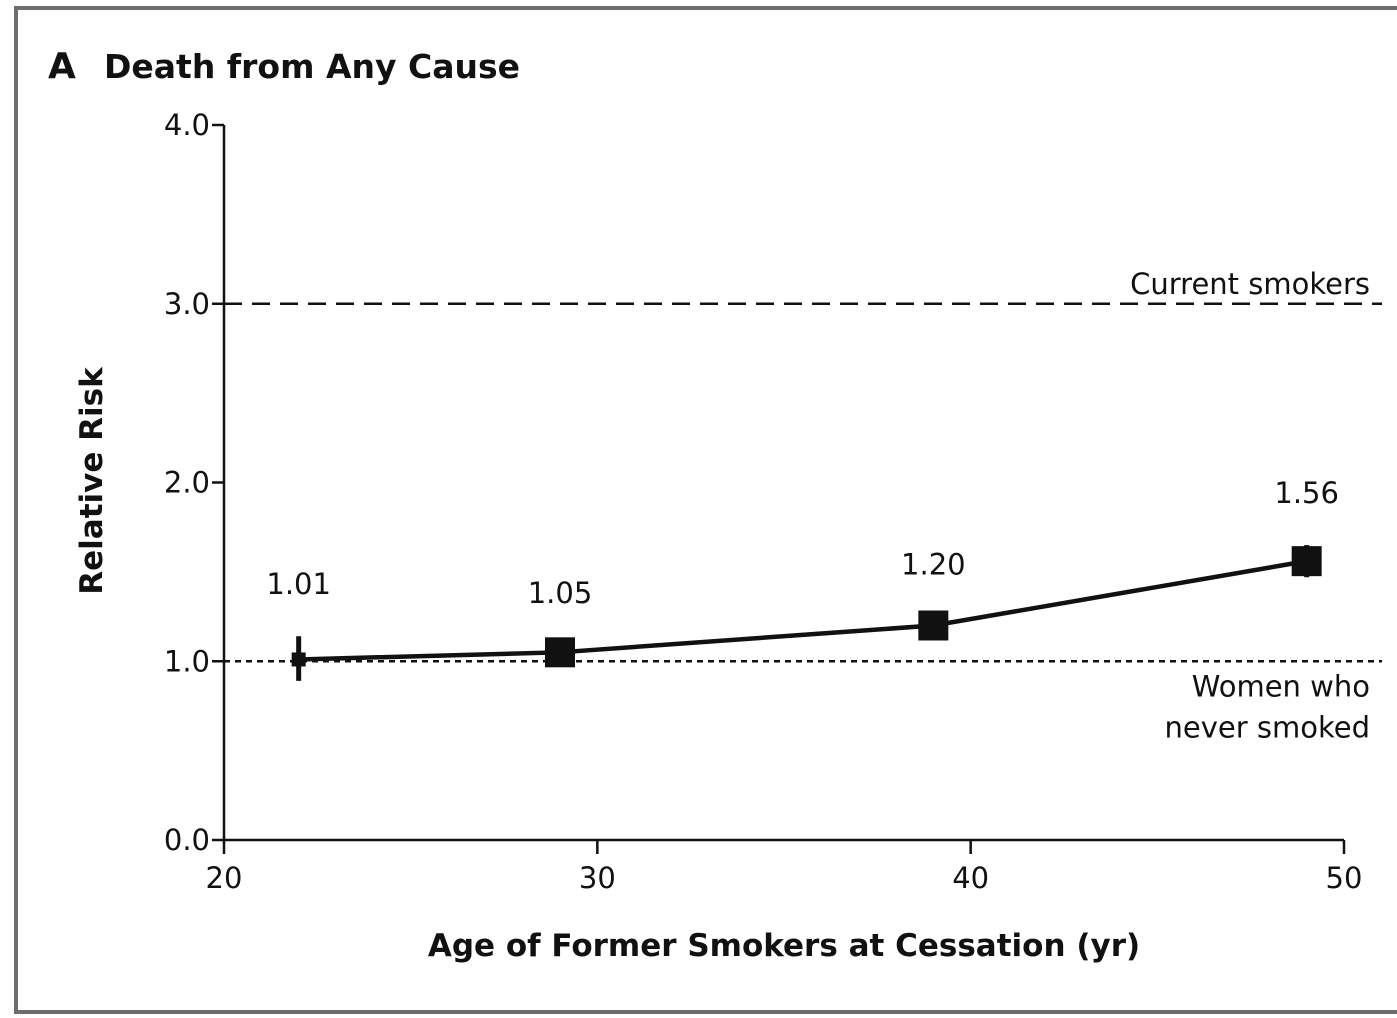 Image resolution: width=1397 pixels, height=1018 pixels. What do you see at coordinates (187, 840) in the screenshot?
I see `y-tick-label-0: 0.0` at bounding box center [187, 840].